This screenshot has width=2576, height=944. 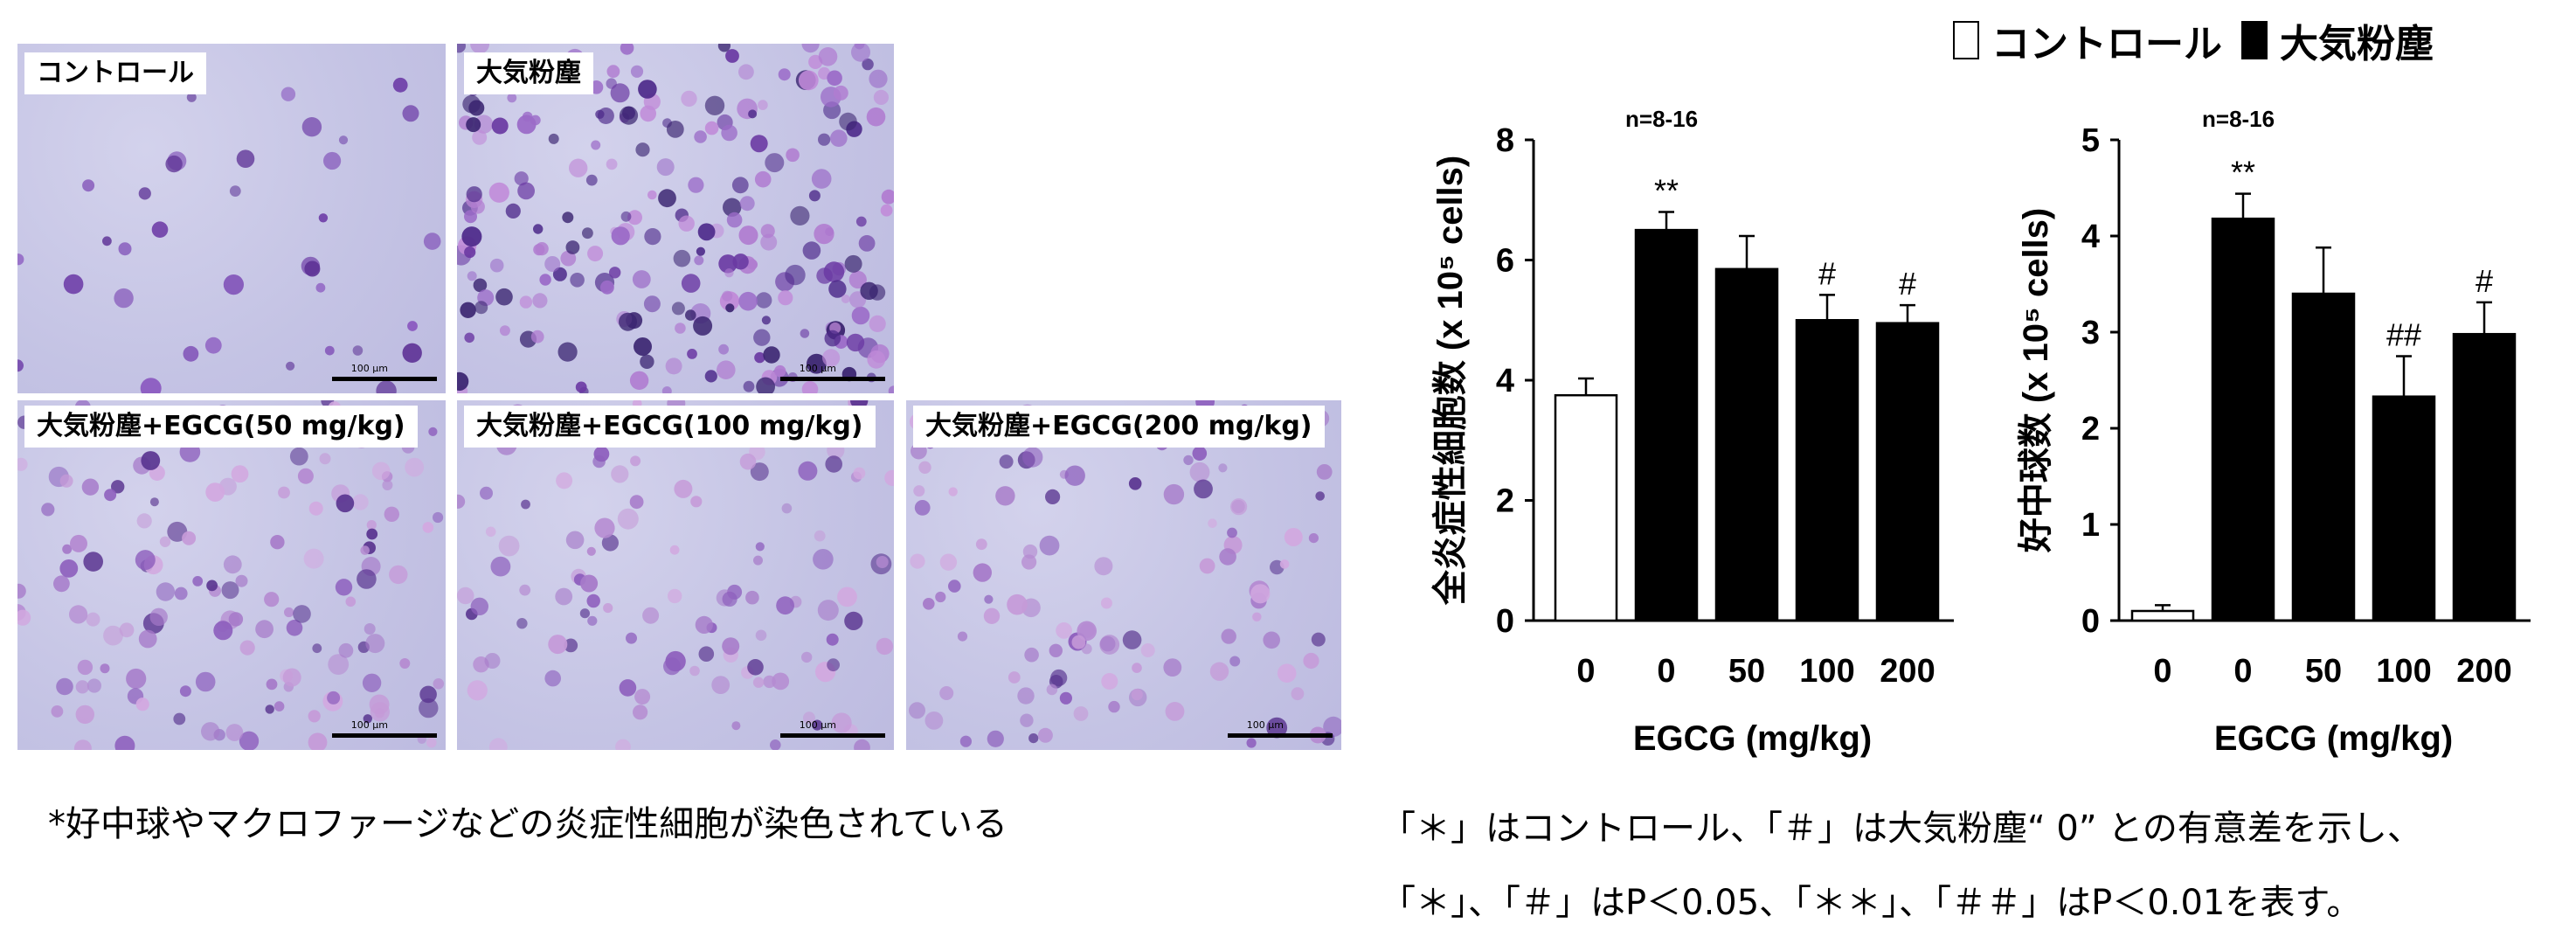 What do you see at coordinates (2484, 281) in the screenshot?
I see `significance-marker: #` at bounding box center [2484, 281].